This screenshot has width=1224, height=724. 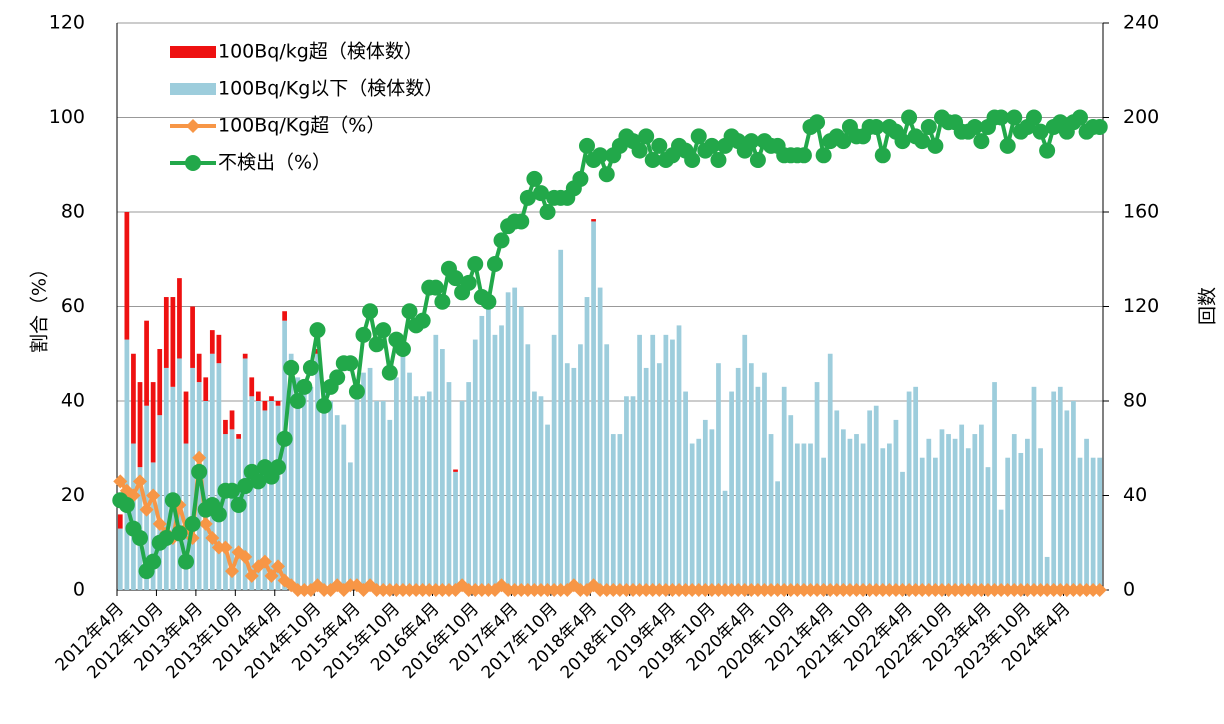 What do you see at coordinates (330, 89) in the screenshot?
I see `legend-label: 100Bq/Kg以下（検体数）` at bounding box center [330, 89].